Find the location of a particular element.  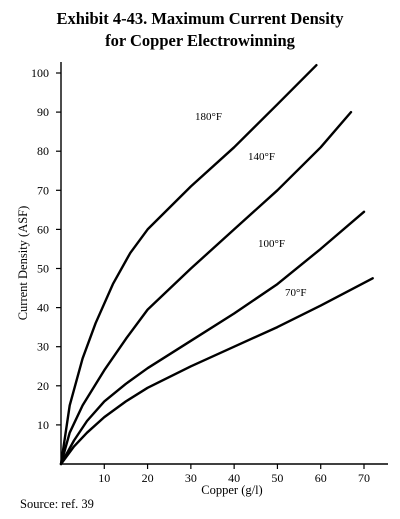

series-label-180f: 180°F is located at coordinates (208, 117).